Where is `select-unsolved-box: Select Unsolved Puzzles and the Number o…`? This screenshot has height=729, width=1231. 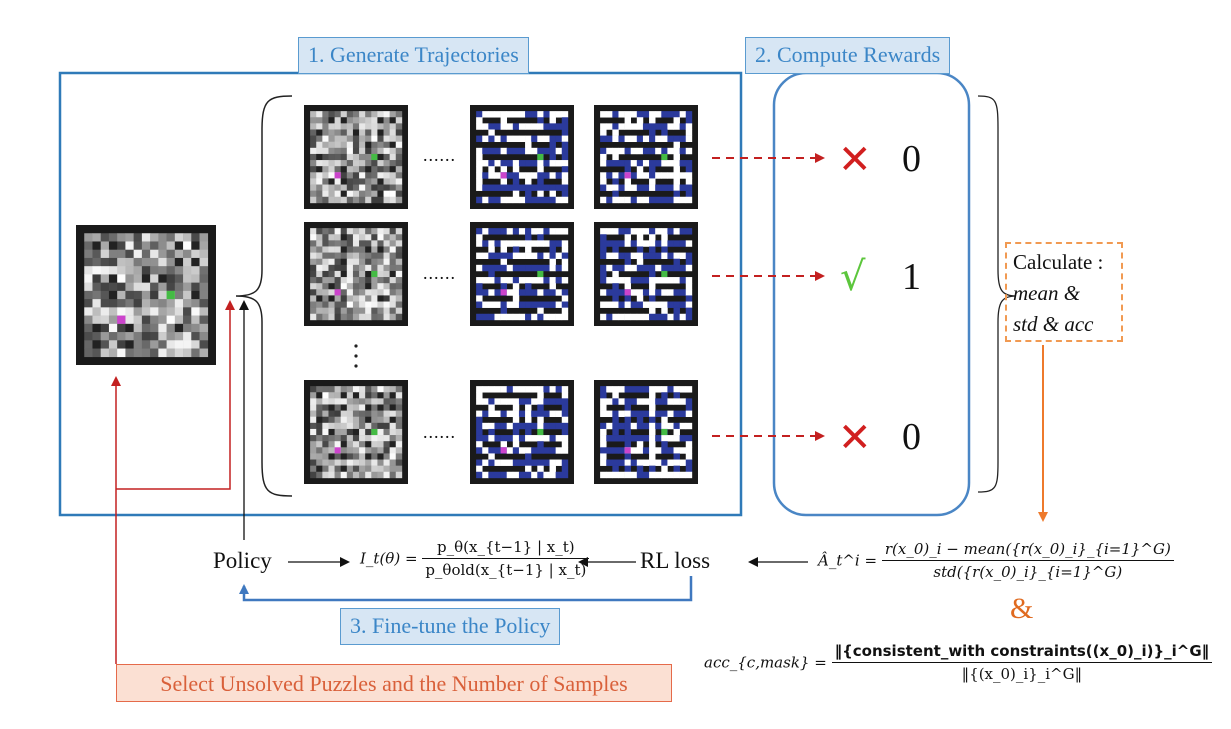
select-unsolved-box: Select Unsolved Puzzles and the Number o… is located at coordinates (394, 683).